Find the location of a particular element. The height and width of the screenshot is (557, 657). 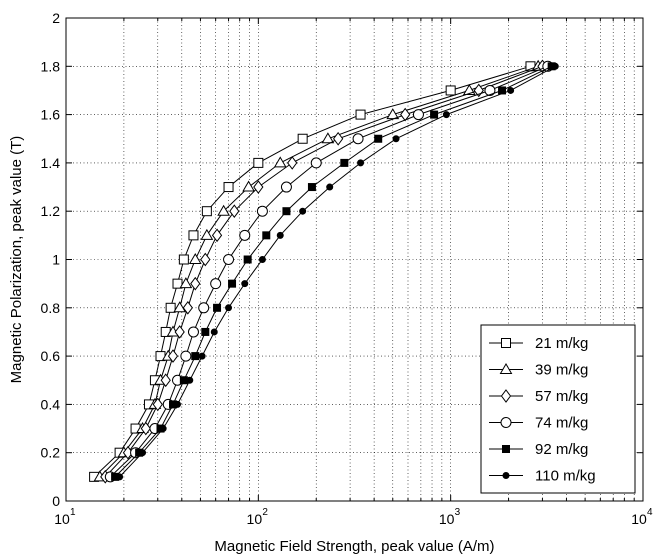

legend-label: 110 m/kg is located at coordinates (565, 476).